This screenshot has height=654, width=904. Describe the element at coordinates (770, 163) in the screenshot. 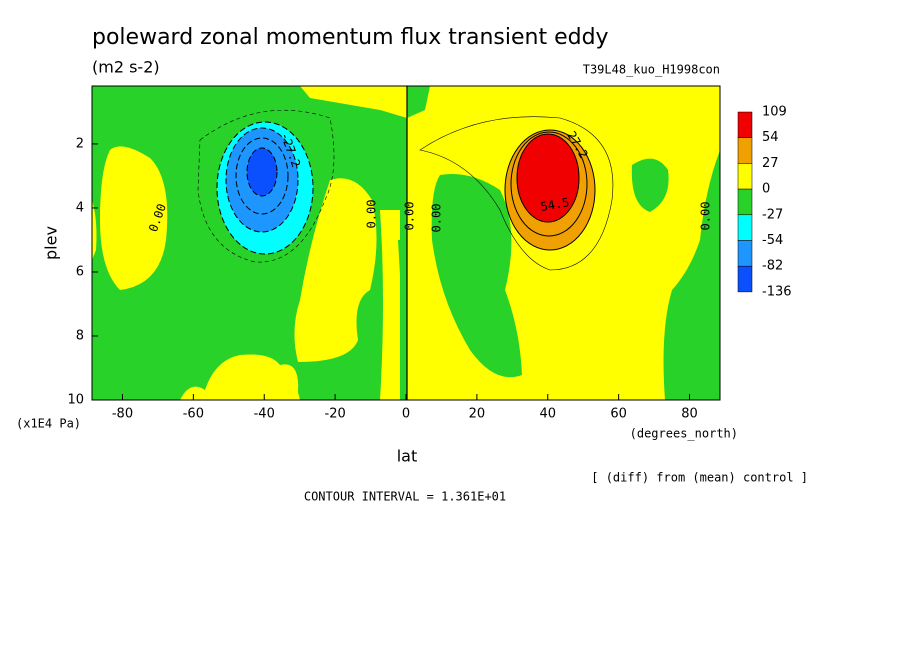

I see `colorbar-label: 27` at that location.